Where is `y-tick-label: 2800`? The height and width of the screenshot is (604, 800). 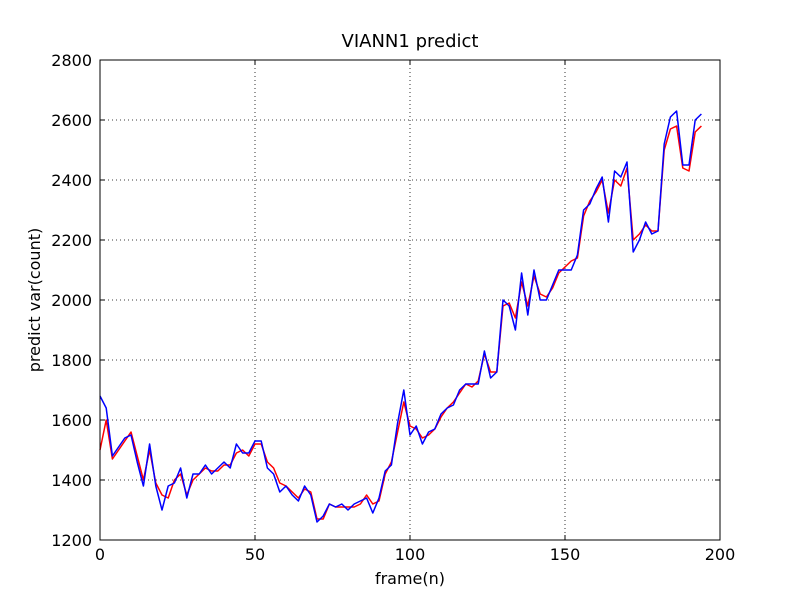
y-tick-label: 2800 is located at coordinates (71, 60).